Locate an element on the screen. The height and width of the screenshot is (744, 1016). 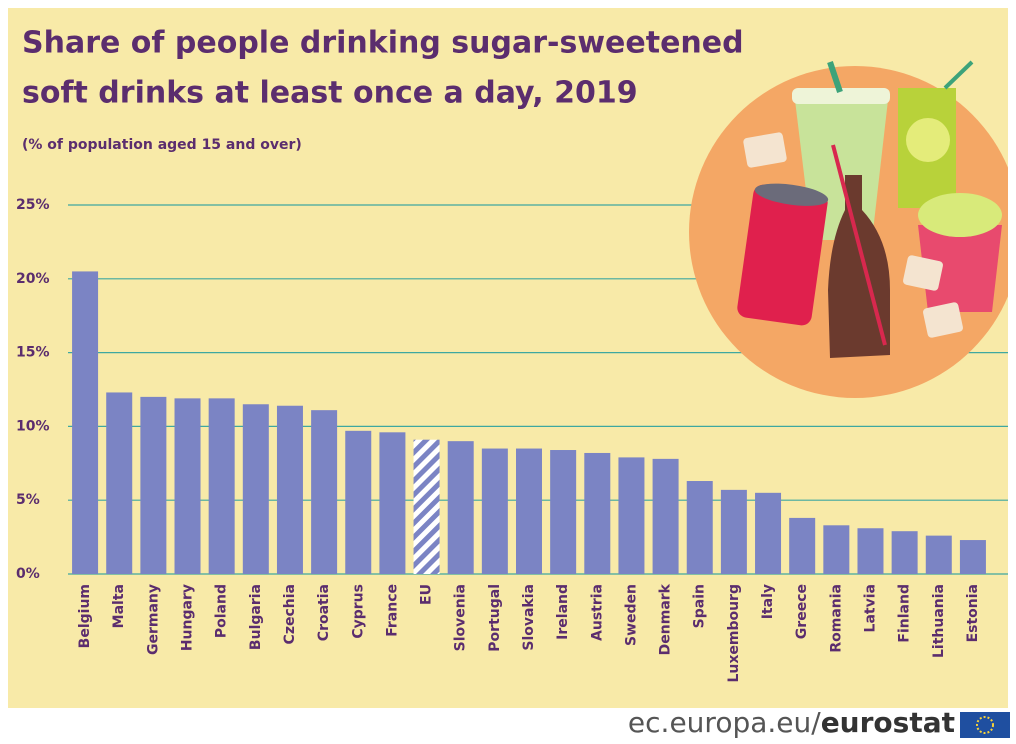
eu-flag is located at coordinates (985, 725).